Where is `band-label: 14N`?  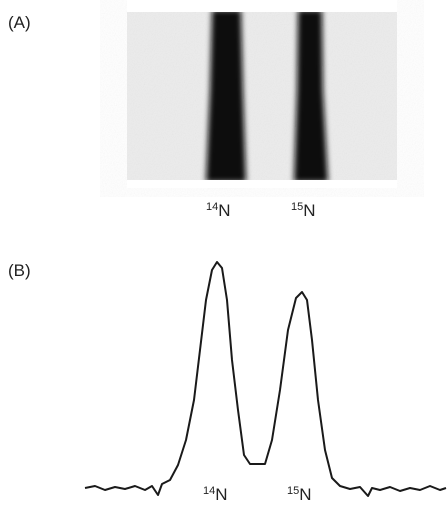
band-label: 14N is located at coordinates (218, 210).